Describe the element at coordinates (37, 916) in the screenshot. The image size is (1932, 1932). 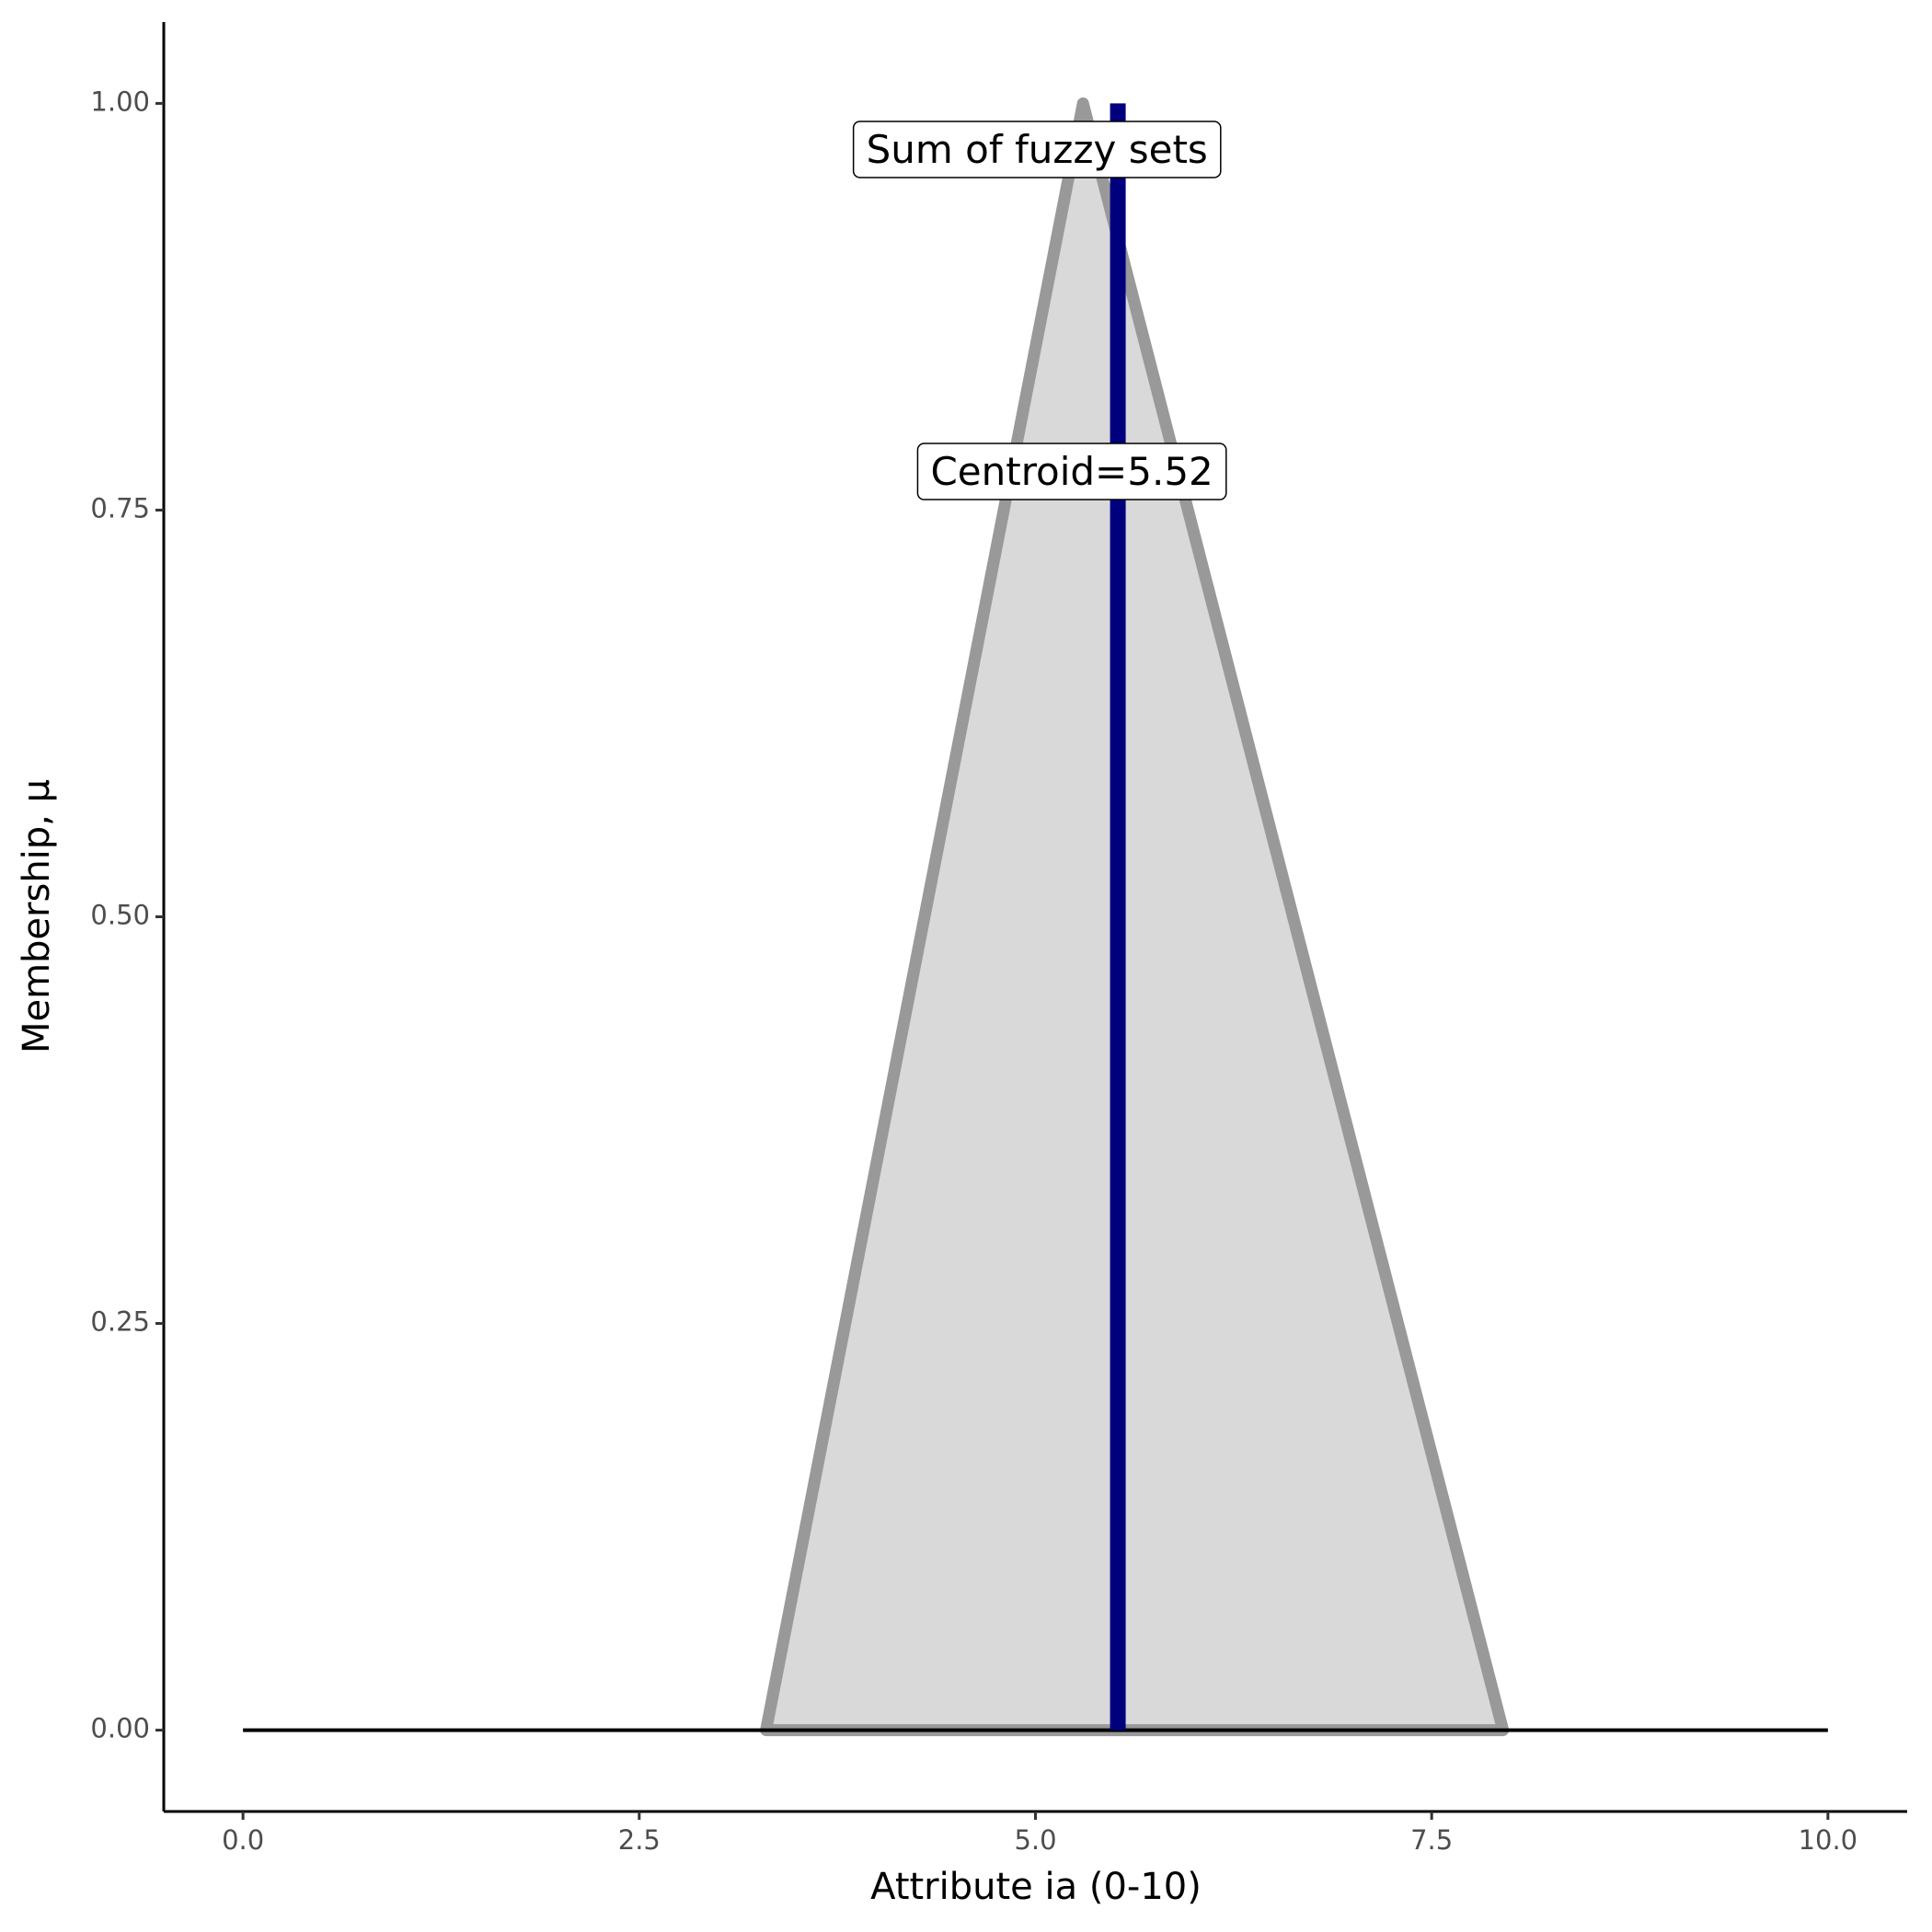
I see `y-axis-title: Membership, μ` at that location.